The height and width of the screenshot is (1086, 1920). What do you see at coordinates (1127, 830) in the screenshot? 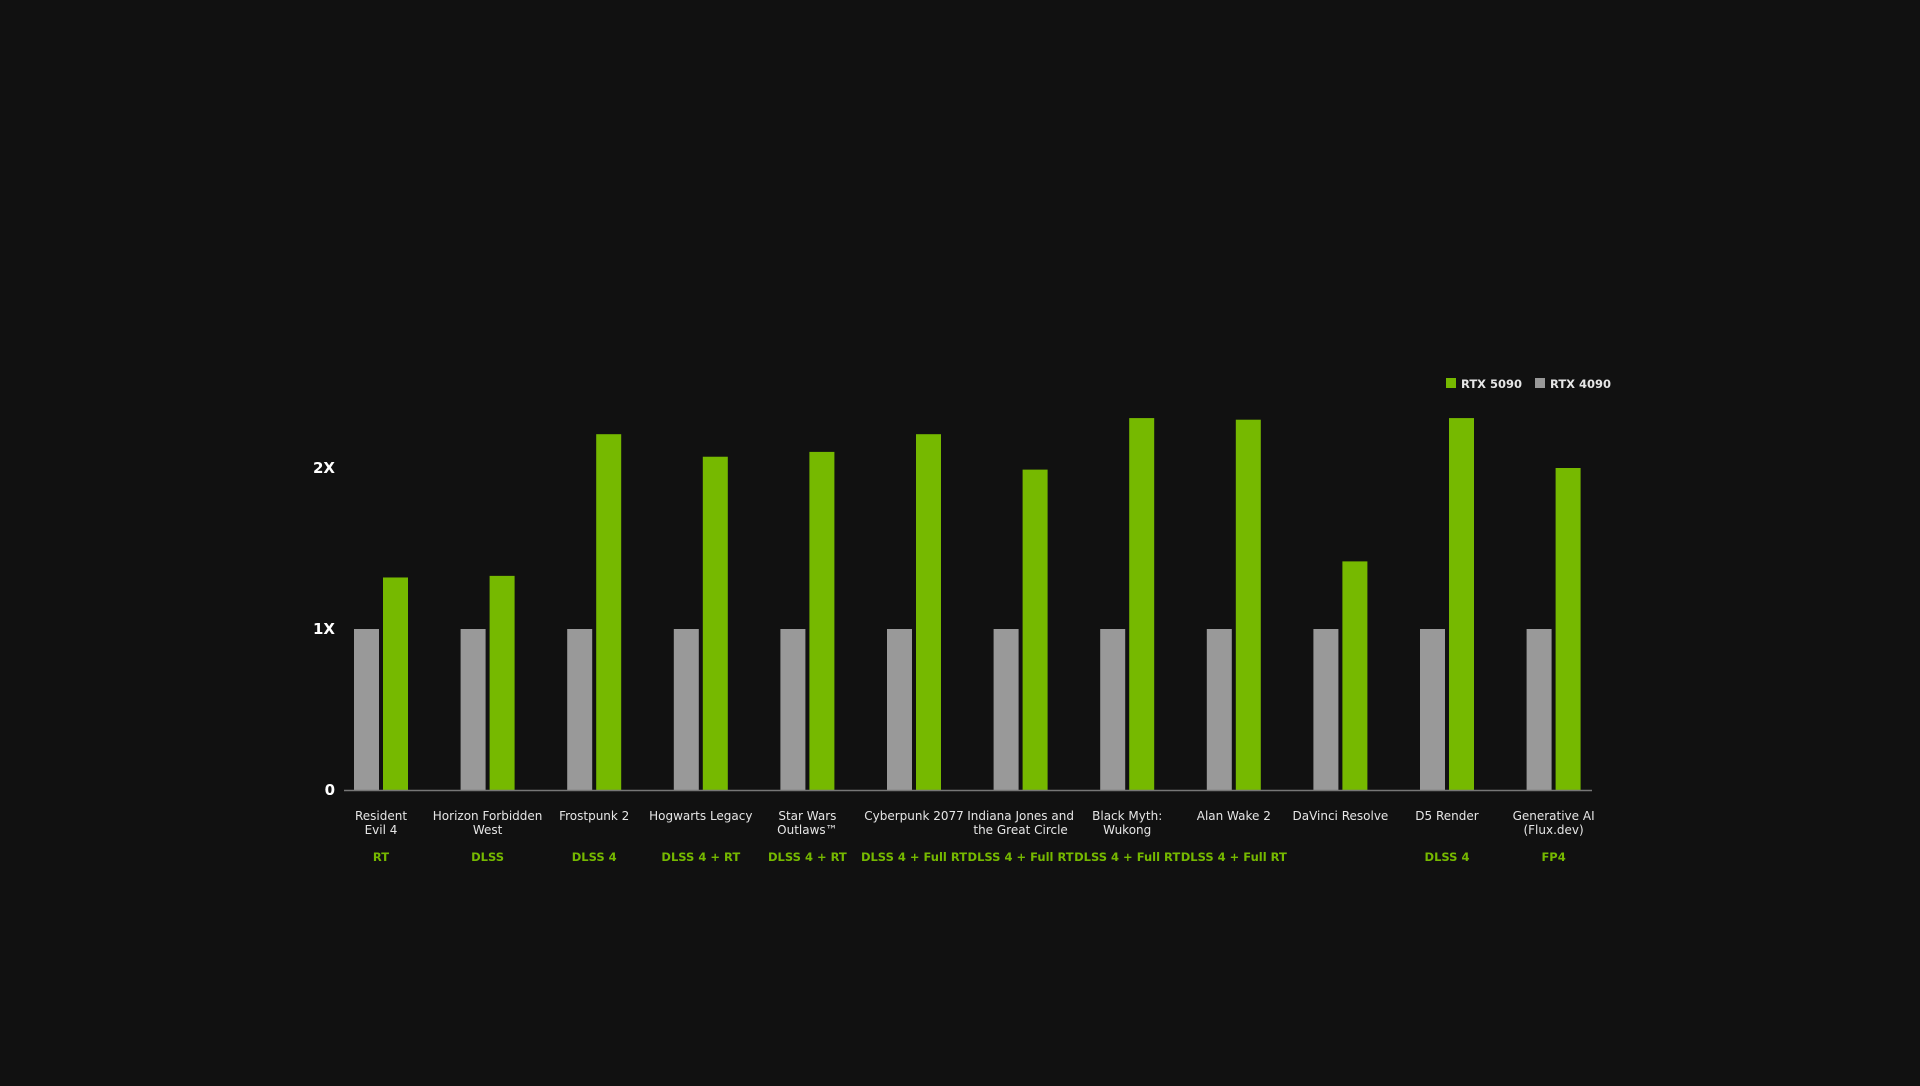
I see `category-label-line: Wukong` at bounding box center [1127, 830].